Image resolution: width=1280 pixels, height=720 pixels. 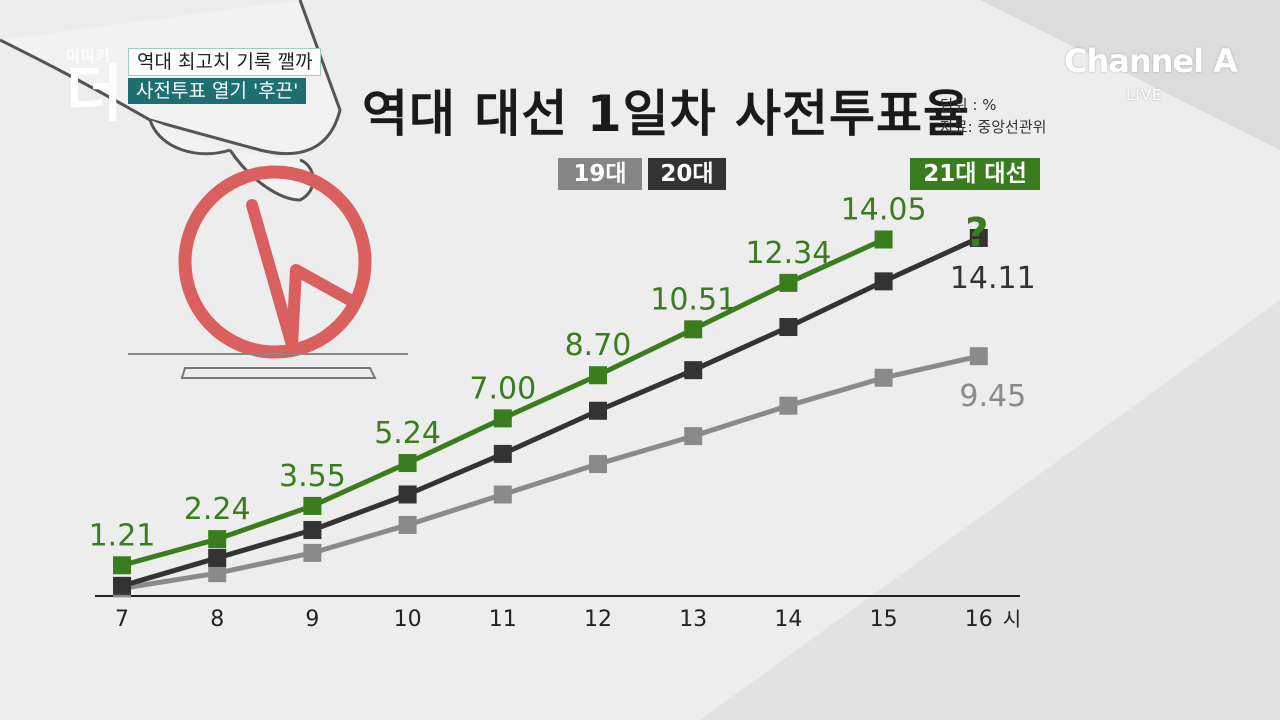 I want to click on data-label: 5.24, so click(x=407, y=433).